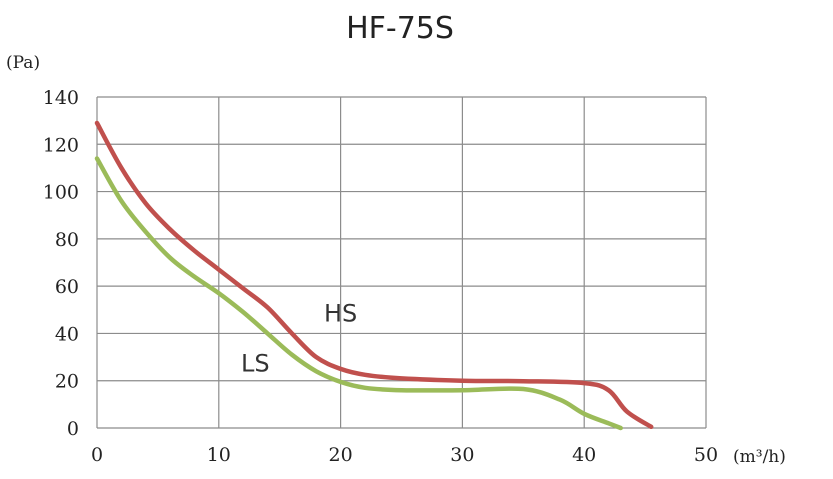  What do you see at coordinates (759, 457) in the screenshot?
I see `x-axis-label: (m³/h)` at bounding box center [759, 457].